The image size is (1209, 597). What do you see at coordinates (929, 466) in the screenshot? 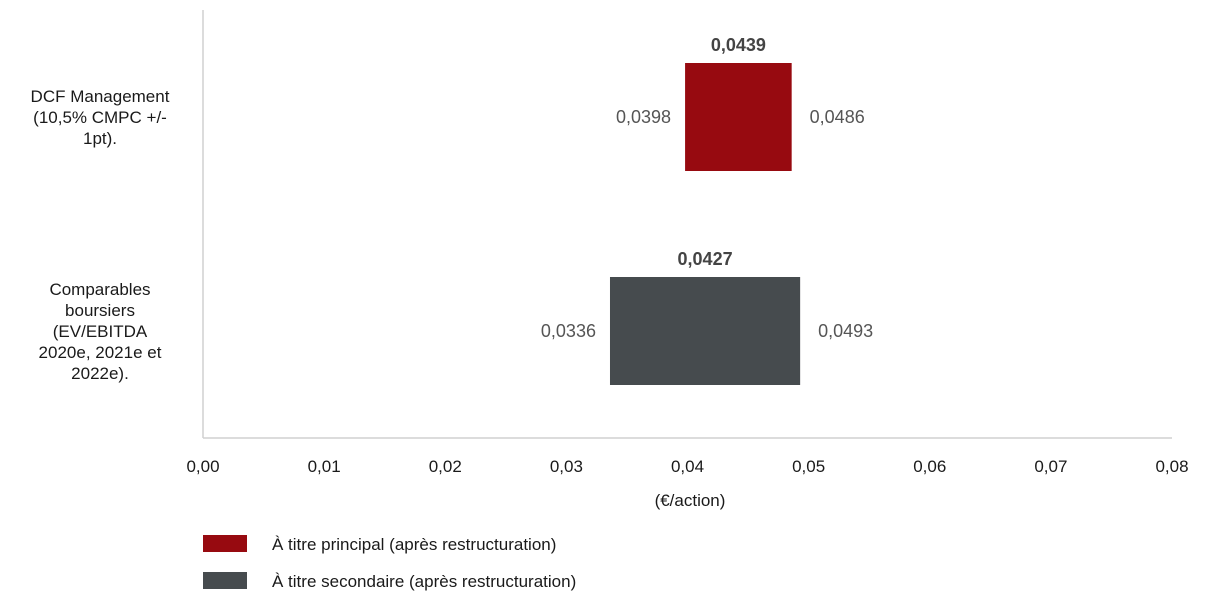
I see `x-tick-label: 0,06` at bounding box center [929, 466].